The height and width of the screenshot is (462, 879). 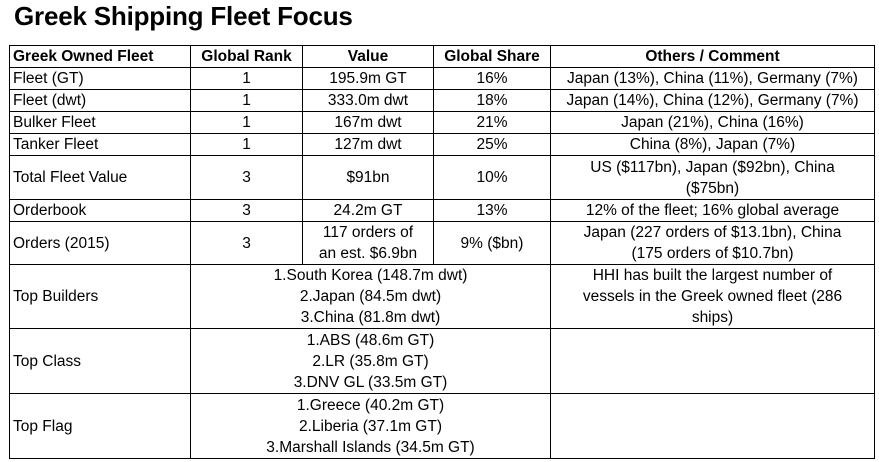 What do you see at coordinates (368, 56) in the screenshot?
I see `header-value: Value` at bounding box center [368, 56].